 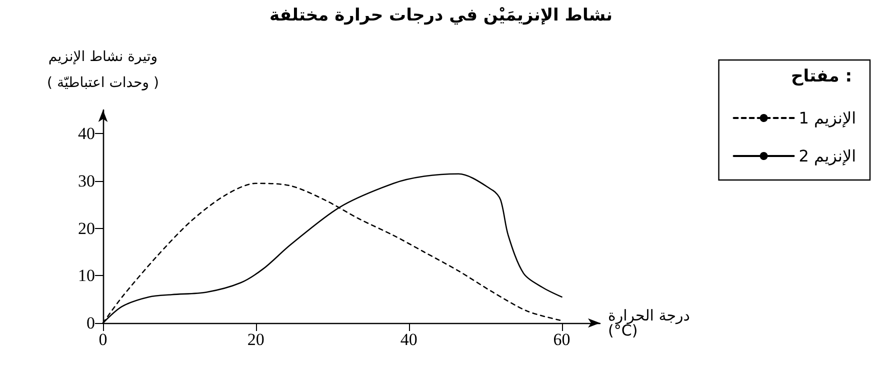 I want to click on chart-title: نشاط الإنزيمَيْن في درجات حرارة مختلفة, so click(x=441, y=16).